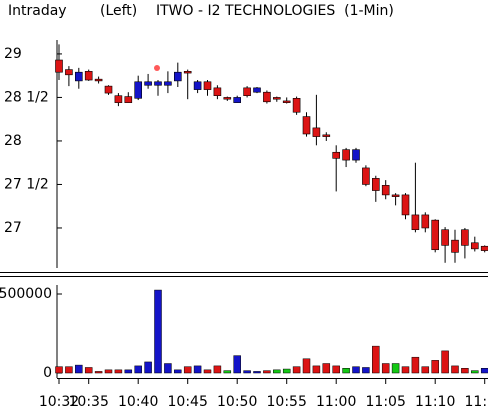  What do you see at coordinates (138, 402) in the screenshot?
I see `x-tick-label: 10:40` at bounding box center [138, 402].